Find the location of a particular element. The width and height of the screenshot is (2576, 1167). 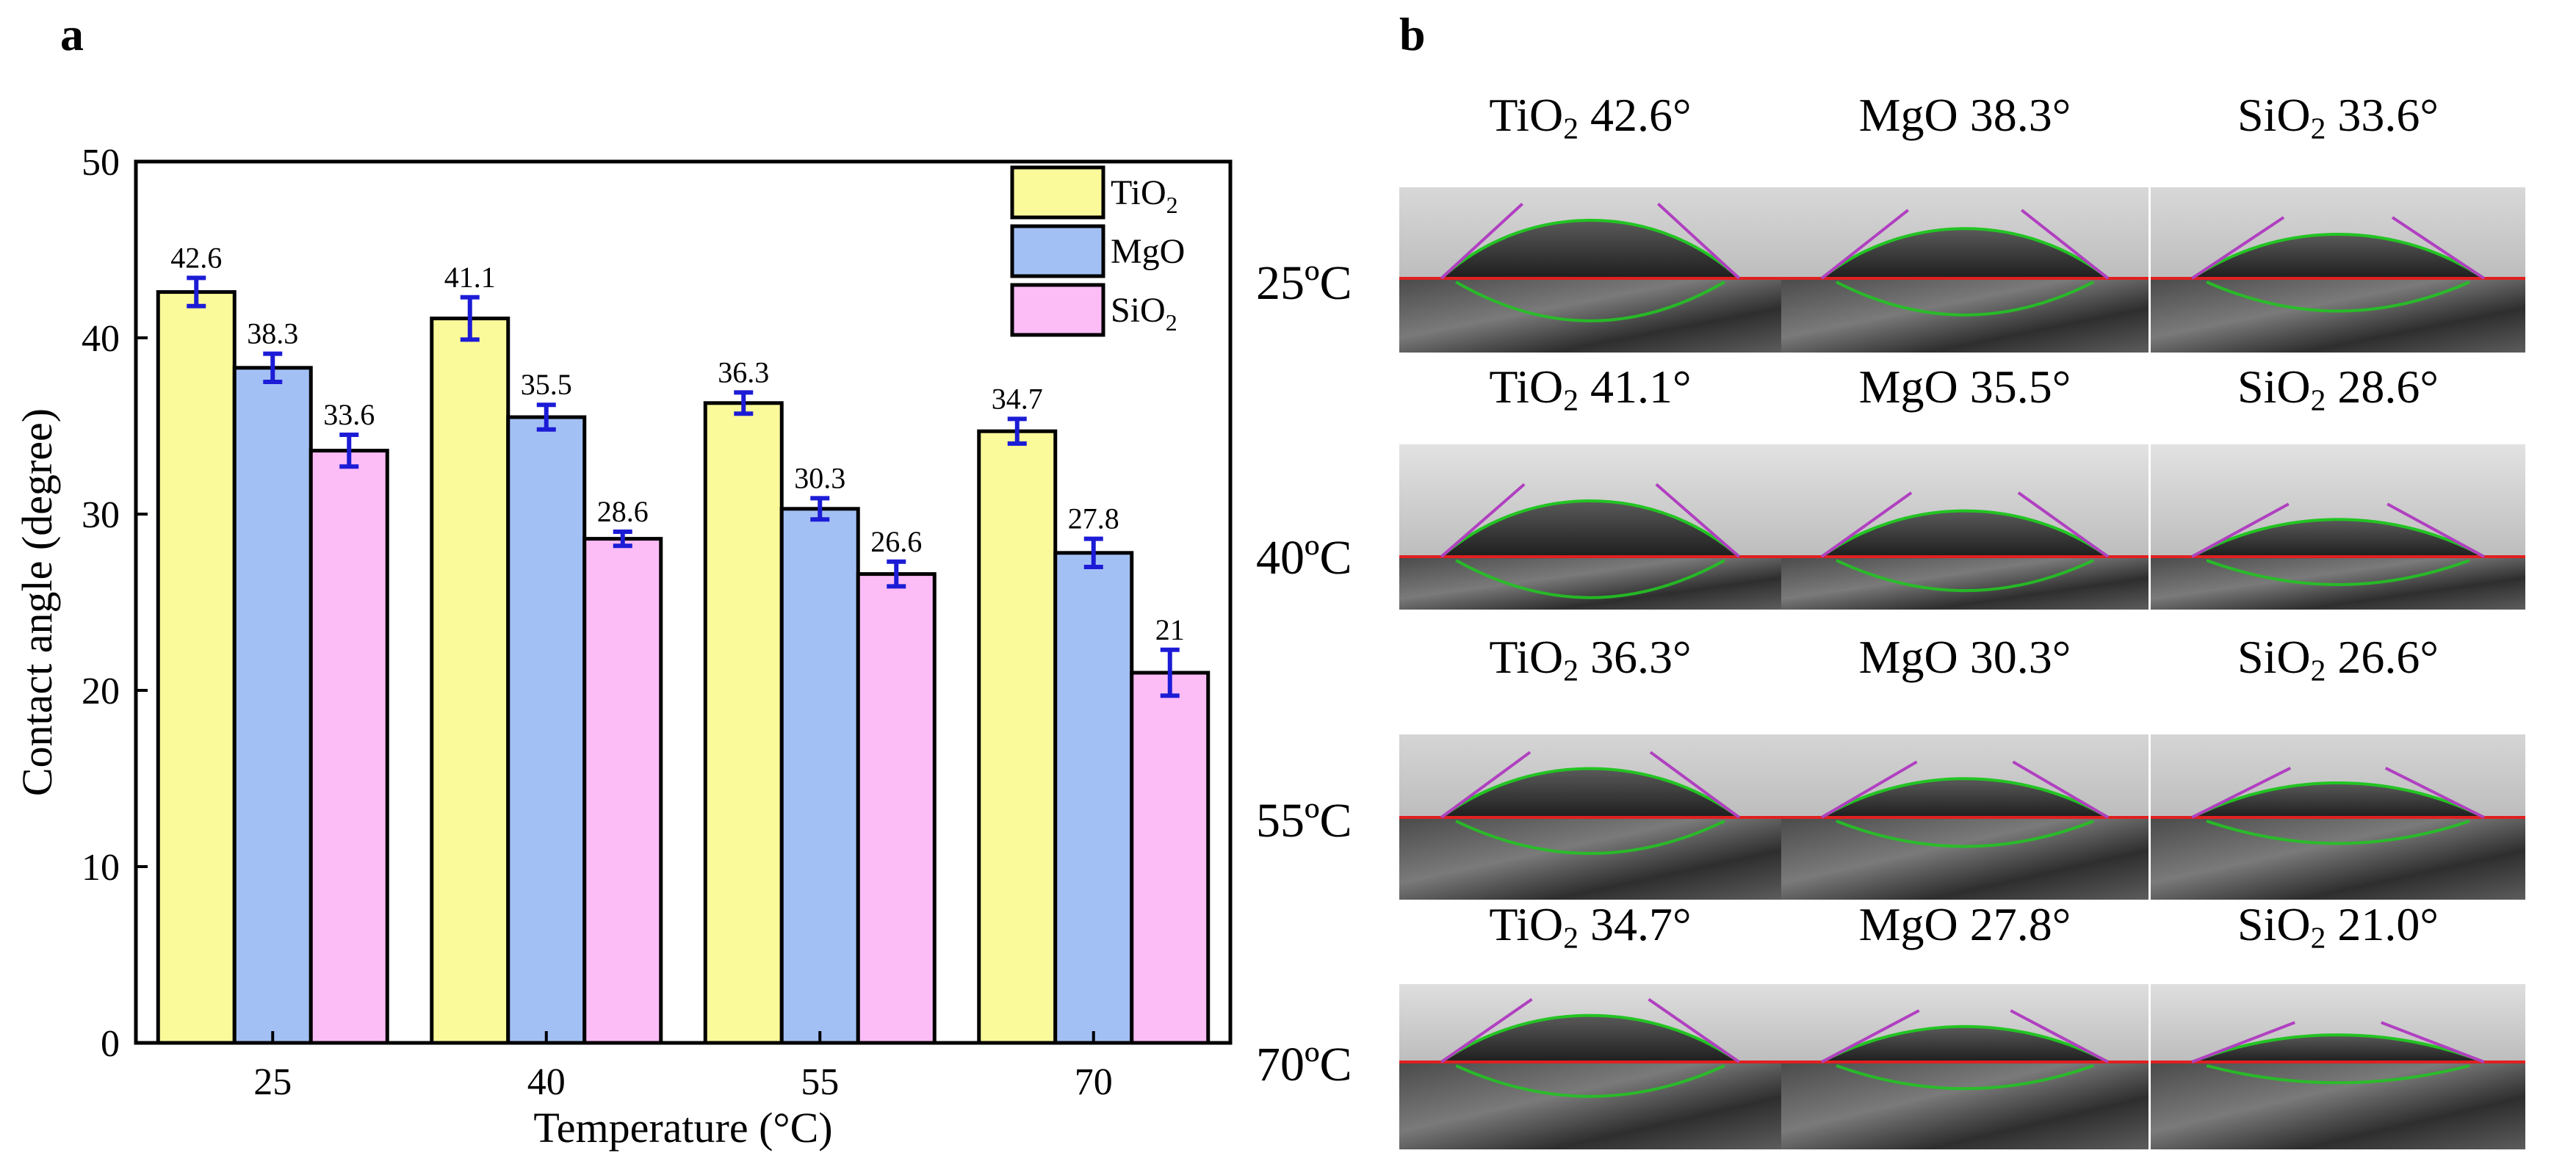

x-tick-label: 55 is located at coordinates (820, 1082).